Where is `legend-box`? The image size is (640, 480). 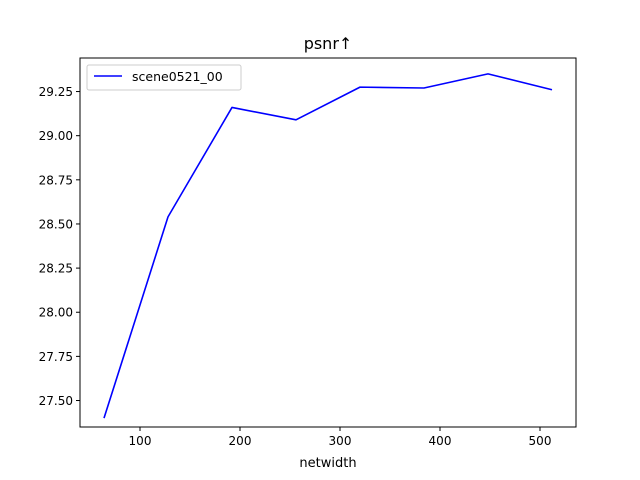 legend-box is located at coordinates (164, 77).